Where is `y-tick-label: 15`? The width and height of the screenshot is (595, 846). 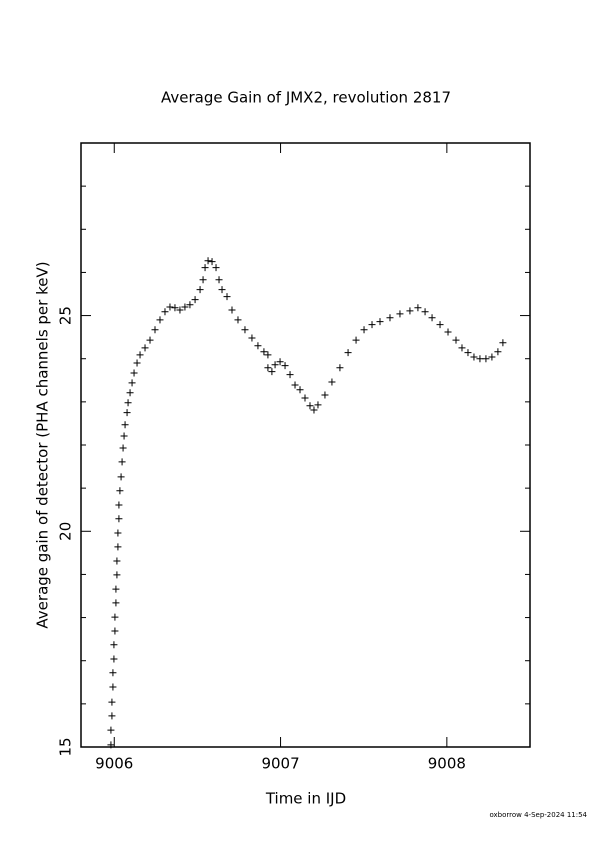
y-tick-label: 15 is located at coordinates (66, 746).